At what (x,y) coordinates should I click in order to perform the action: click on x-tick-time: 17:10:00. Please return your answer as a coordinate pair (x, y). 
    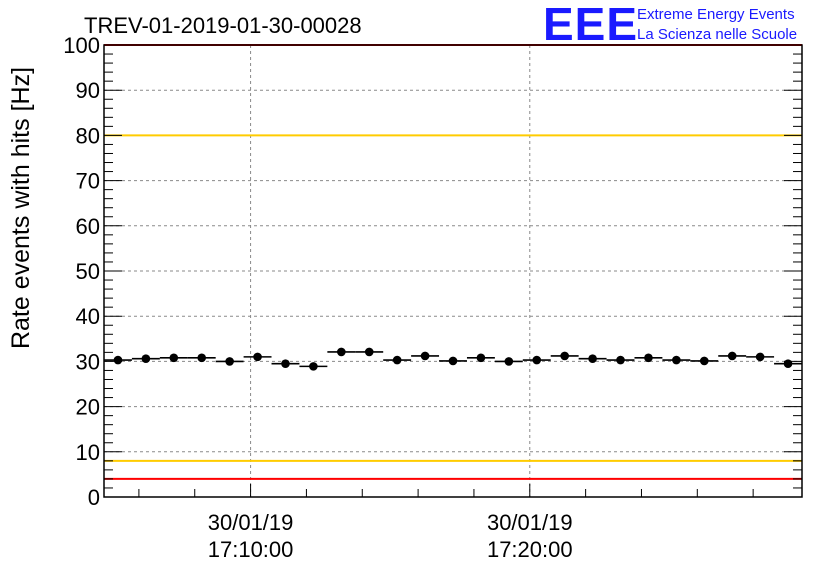
    Looking at the image, I should click on (251, 549).